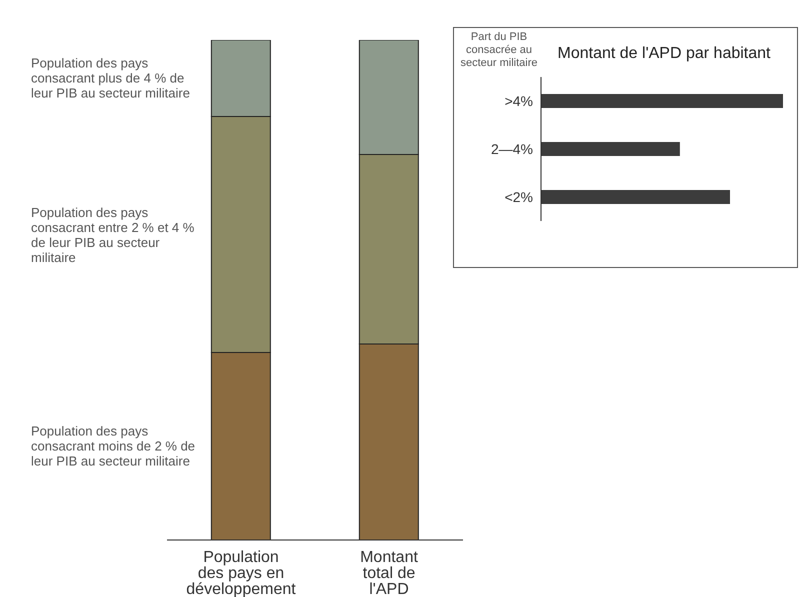  I want to click on y-tick-label: >4%, so click(518, 100).